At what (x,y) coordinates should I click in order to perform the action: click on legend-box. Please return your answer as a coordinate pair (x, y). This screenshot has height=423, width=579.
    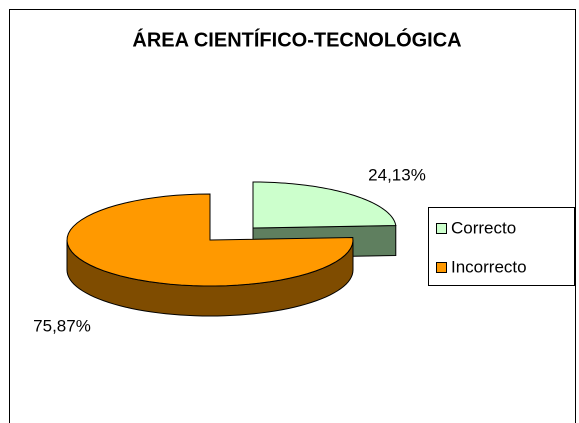
    Looking at the image, I should click on (501, 246).